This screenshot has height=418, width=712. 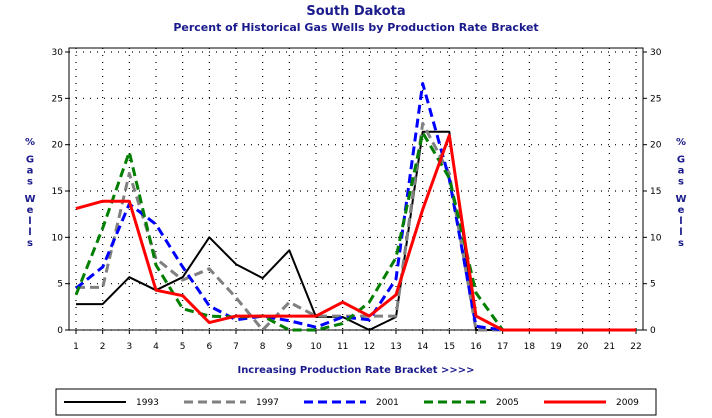 I want to click on x-tick-label: 4, so click(x=156, y=347).